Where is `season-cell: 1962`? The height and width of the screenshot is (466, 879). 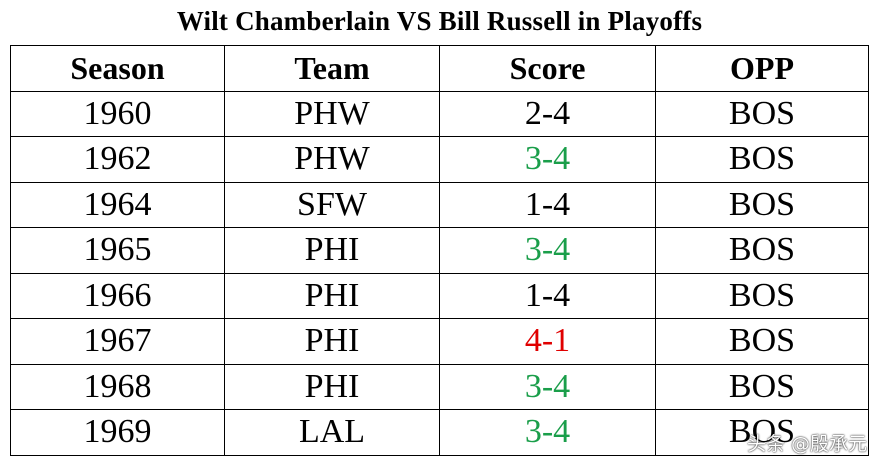
season-cell: 1962 is located at coordinates (117, 159).